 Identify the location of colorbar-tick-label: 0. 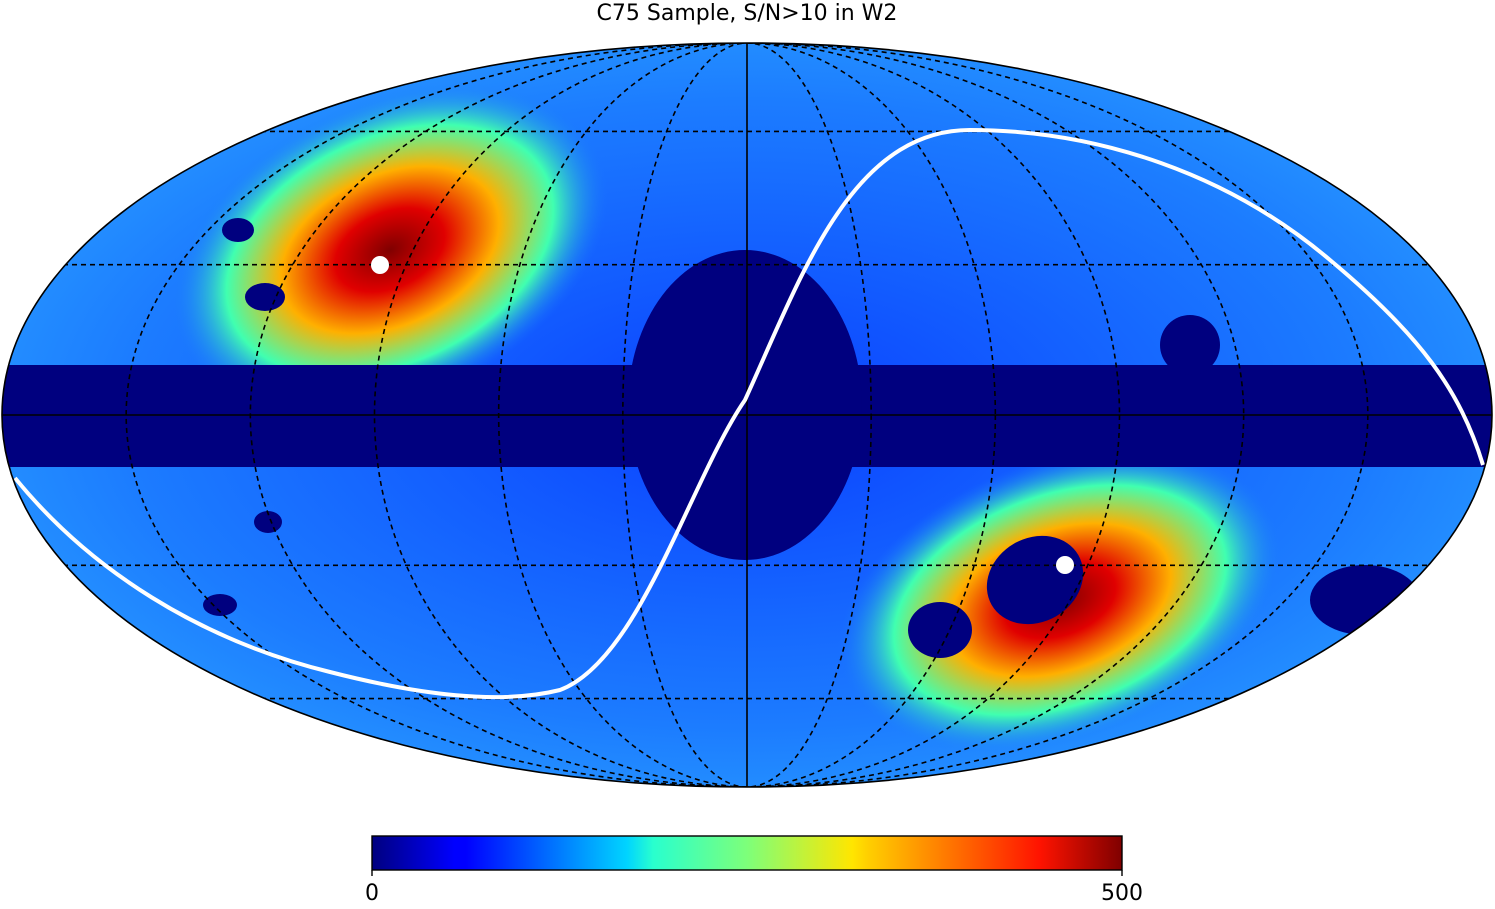
(372, 893).